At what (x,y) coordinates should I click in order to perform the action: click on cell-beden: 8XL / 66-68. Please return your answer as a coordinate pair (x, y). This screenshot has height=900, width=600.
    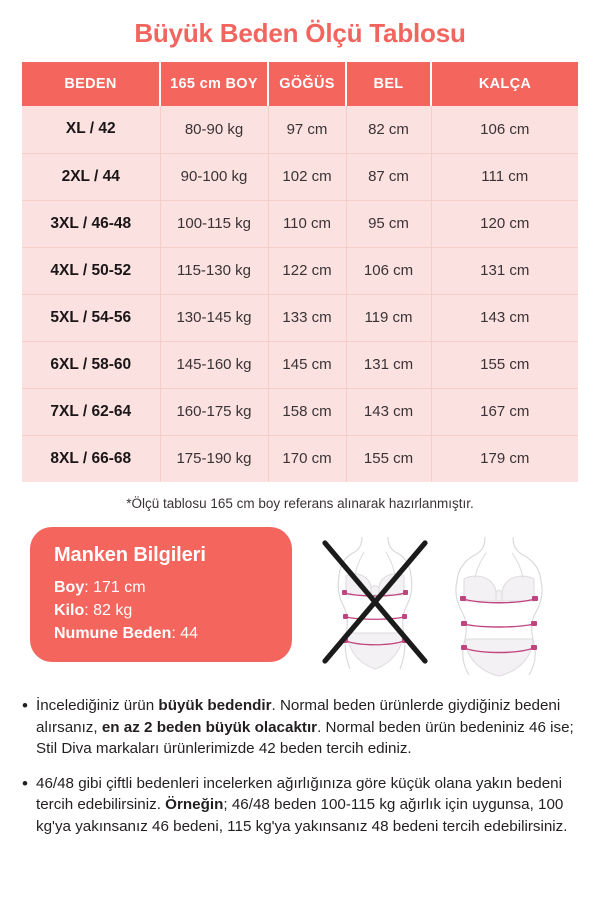
    Looking at the image, I should click on (91, 458).